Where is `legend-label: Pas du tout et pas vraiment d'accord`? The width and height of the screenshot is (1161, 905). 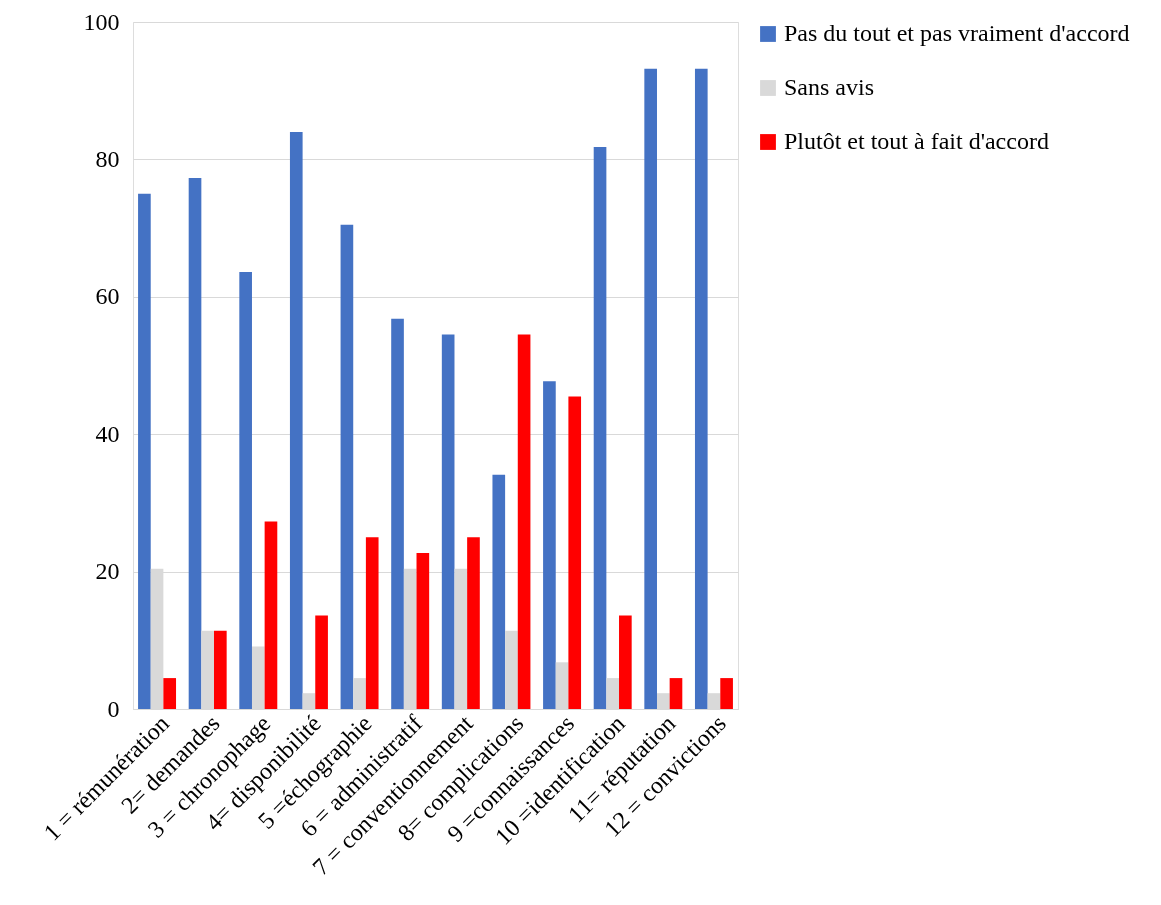 legend-label: Pas du tout et pas vraiment d'accord is located at coordinates (957, 33).